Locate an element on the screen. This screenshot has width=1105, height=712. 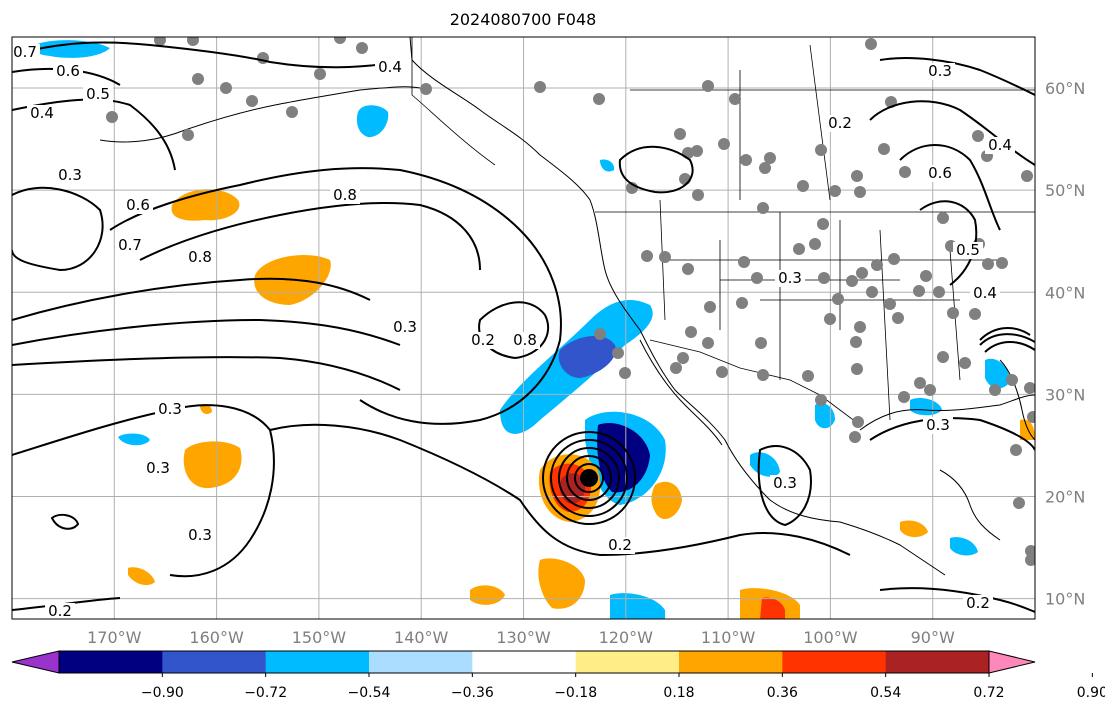
alaska-canada-border is located at coordinates (453, 101).